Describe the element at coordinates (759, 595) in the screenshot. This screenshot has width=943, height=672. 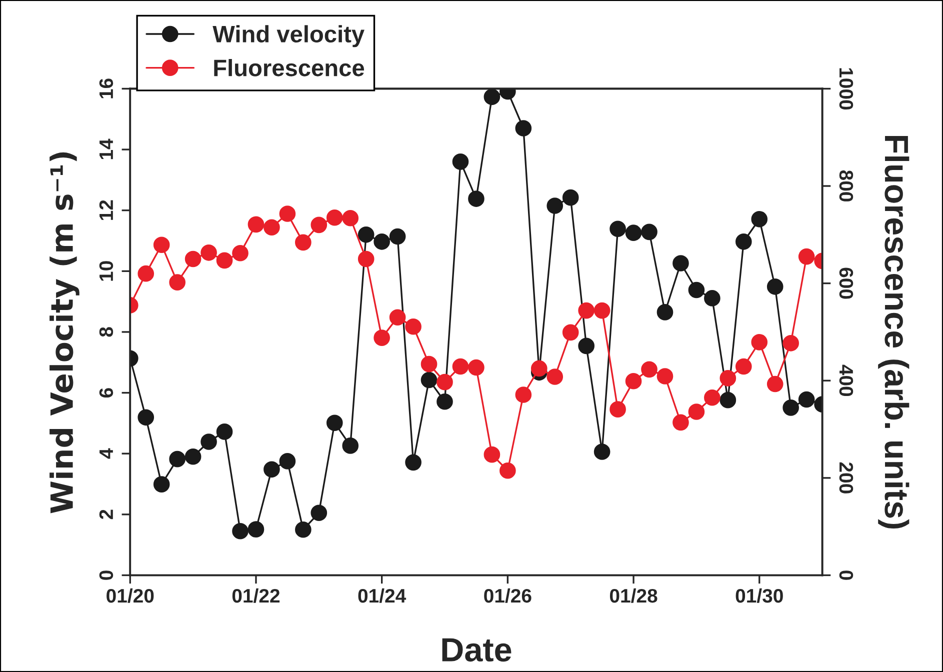
I see `x-tick-label: 01/30` at that location.